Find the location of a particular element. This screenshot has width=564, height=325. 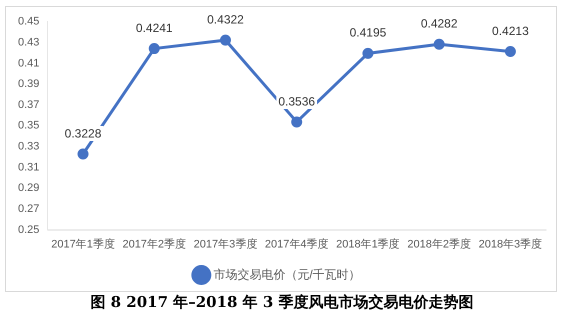

x-tick-label: 2018年1季度 is located at coordinates (368, 243).